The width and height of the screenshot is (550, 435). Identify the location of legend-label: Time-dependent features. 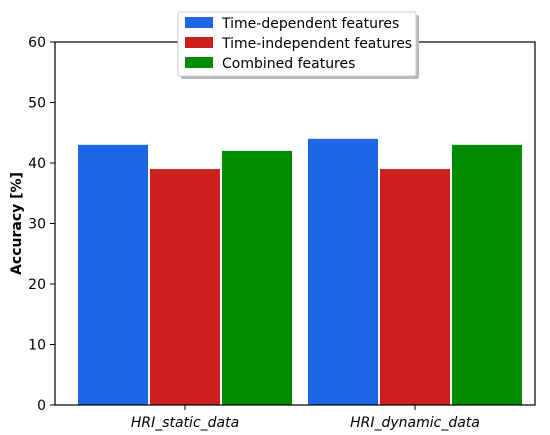
(310, 24).